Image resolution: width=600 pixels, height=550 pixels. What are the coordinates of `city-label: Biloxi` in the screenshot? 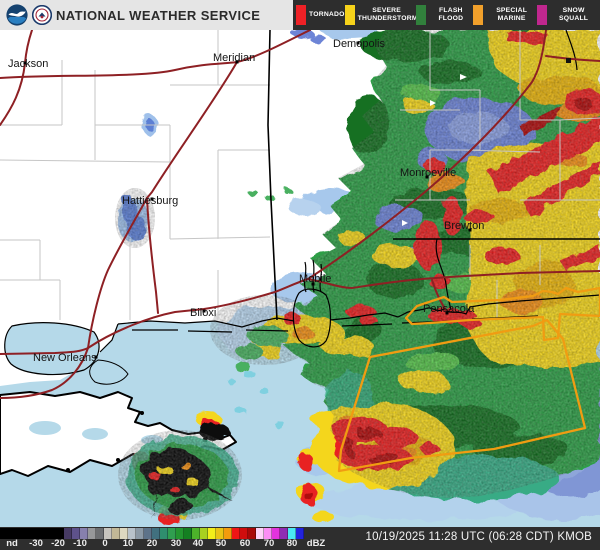 It's located at (203, 313).